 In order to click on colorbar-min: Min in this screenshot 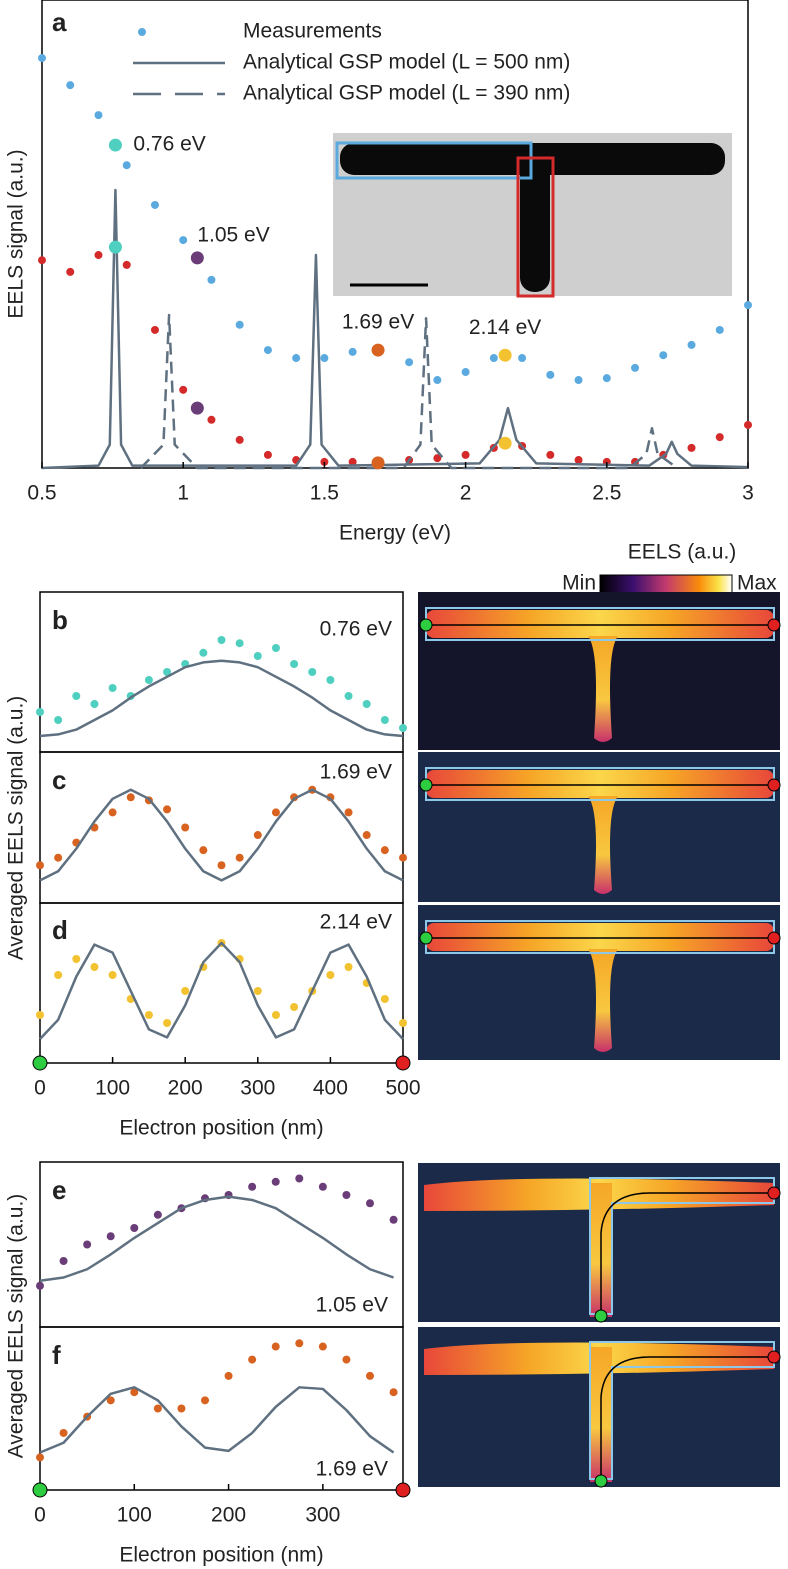, I will do `click(579, 583)`.